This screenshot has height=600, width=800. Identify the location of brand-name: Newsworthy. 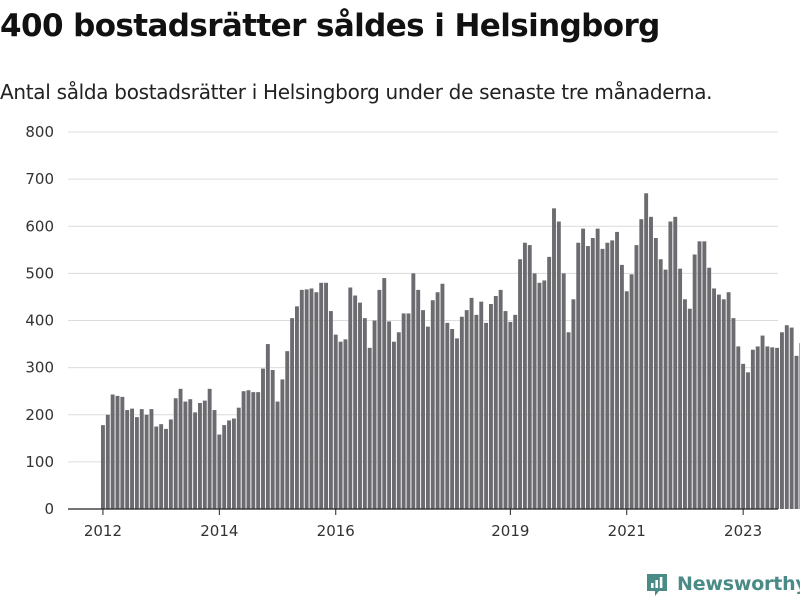
(738, 584).